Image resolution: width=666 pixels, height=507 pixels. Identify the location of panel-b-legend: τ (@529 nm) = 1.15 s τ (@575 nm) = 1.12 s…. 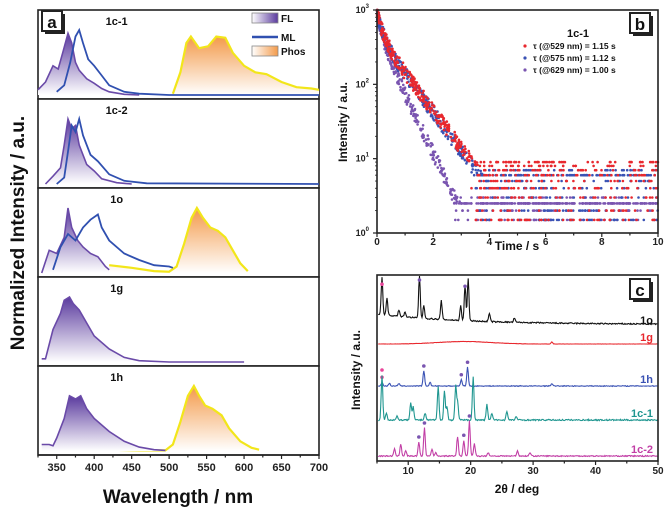
(569, 58).